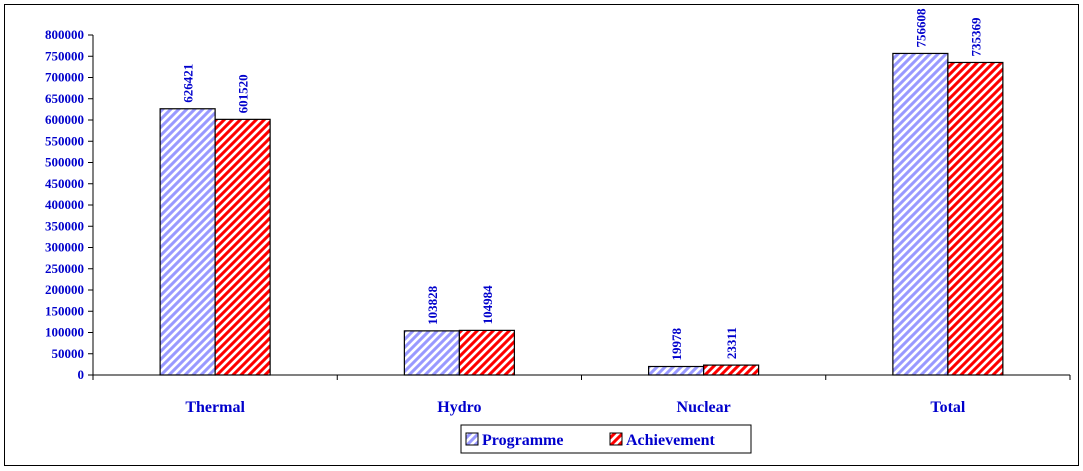 This screenshot has width=1083, height=471. I want to click on x-category-label: Thermal, so click(215, 407).